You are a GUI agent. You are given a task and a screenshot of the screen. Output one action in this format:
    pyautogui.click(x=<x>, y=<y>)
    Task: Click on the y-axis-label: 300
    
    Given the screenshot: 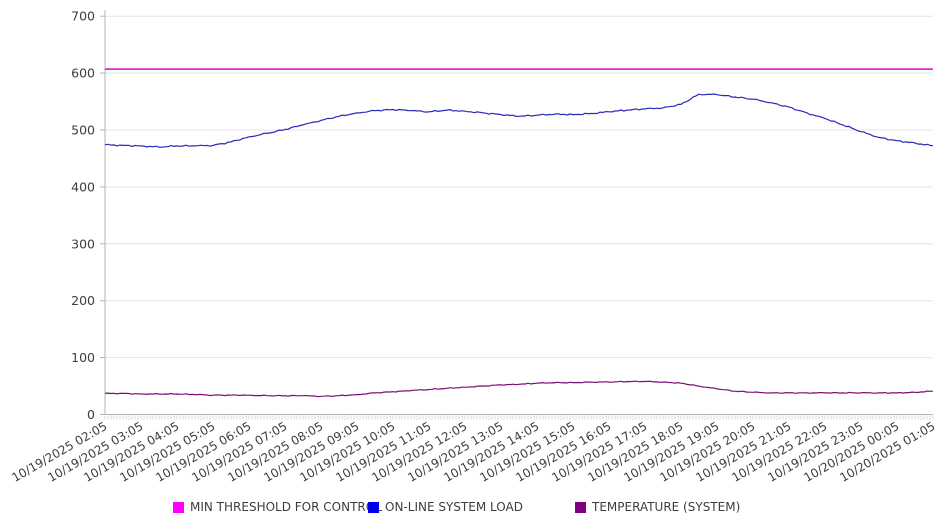 What is the action you would take?
    pyautogui.click(x=83, y=243)
    